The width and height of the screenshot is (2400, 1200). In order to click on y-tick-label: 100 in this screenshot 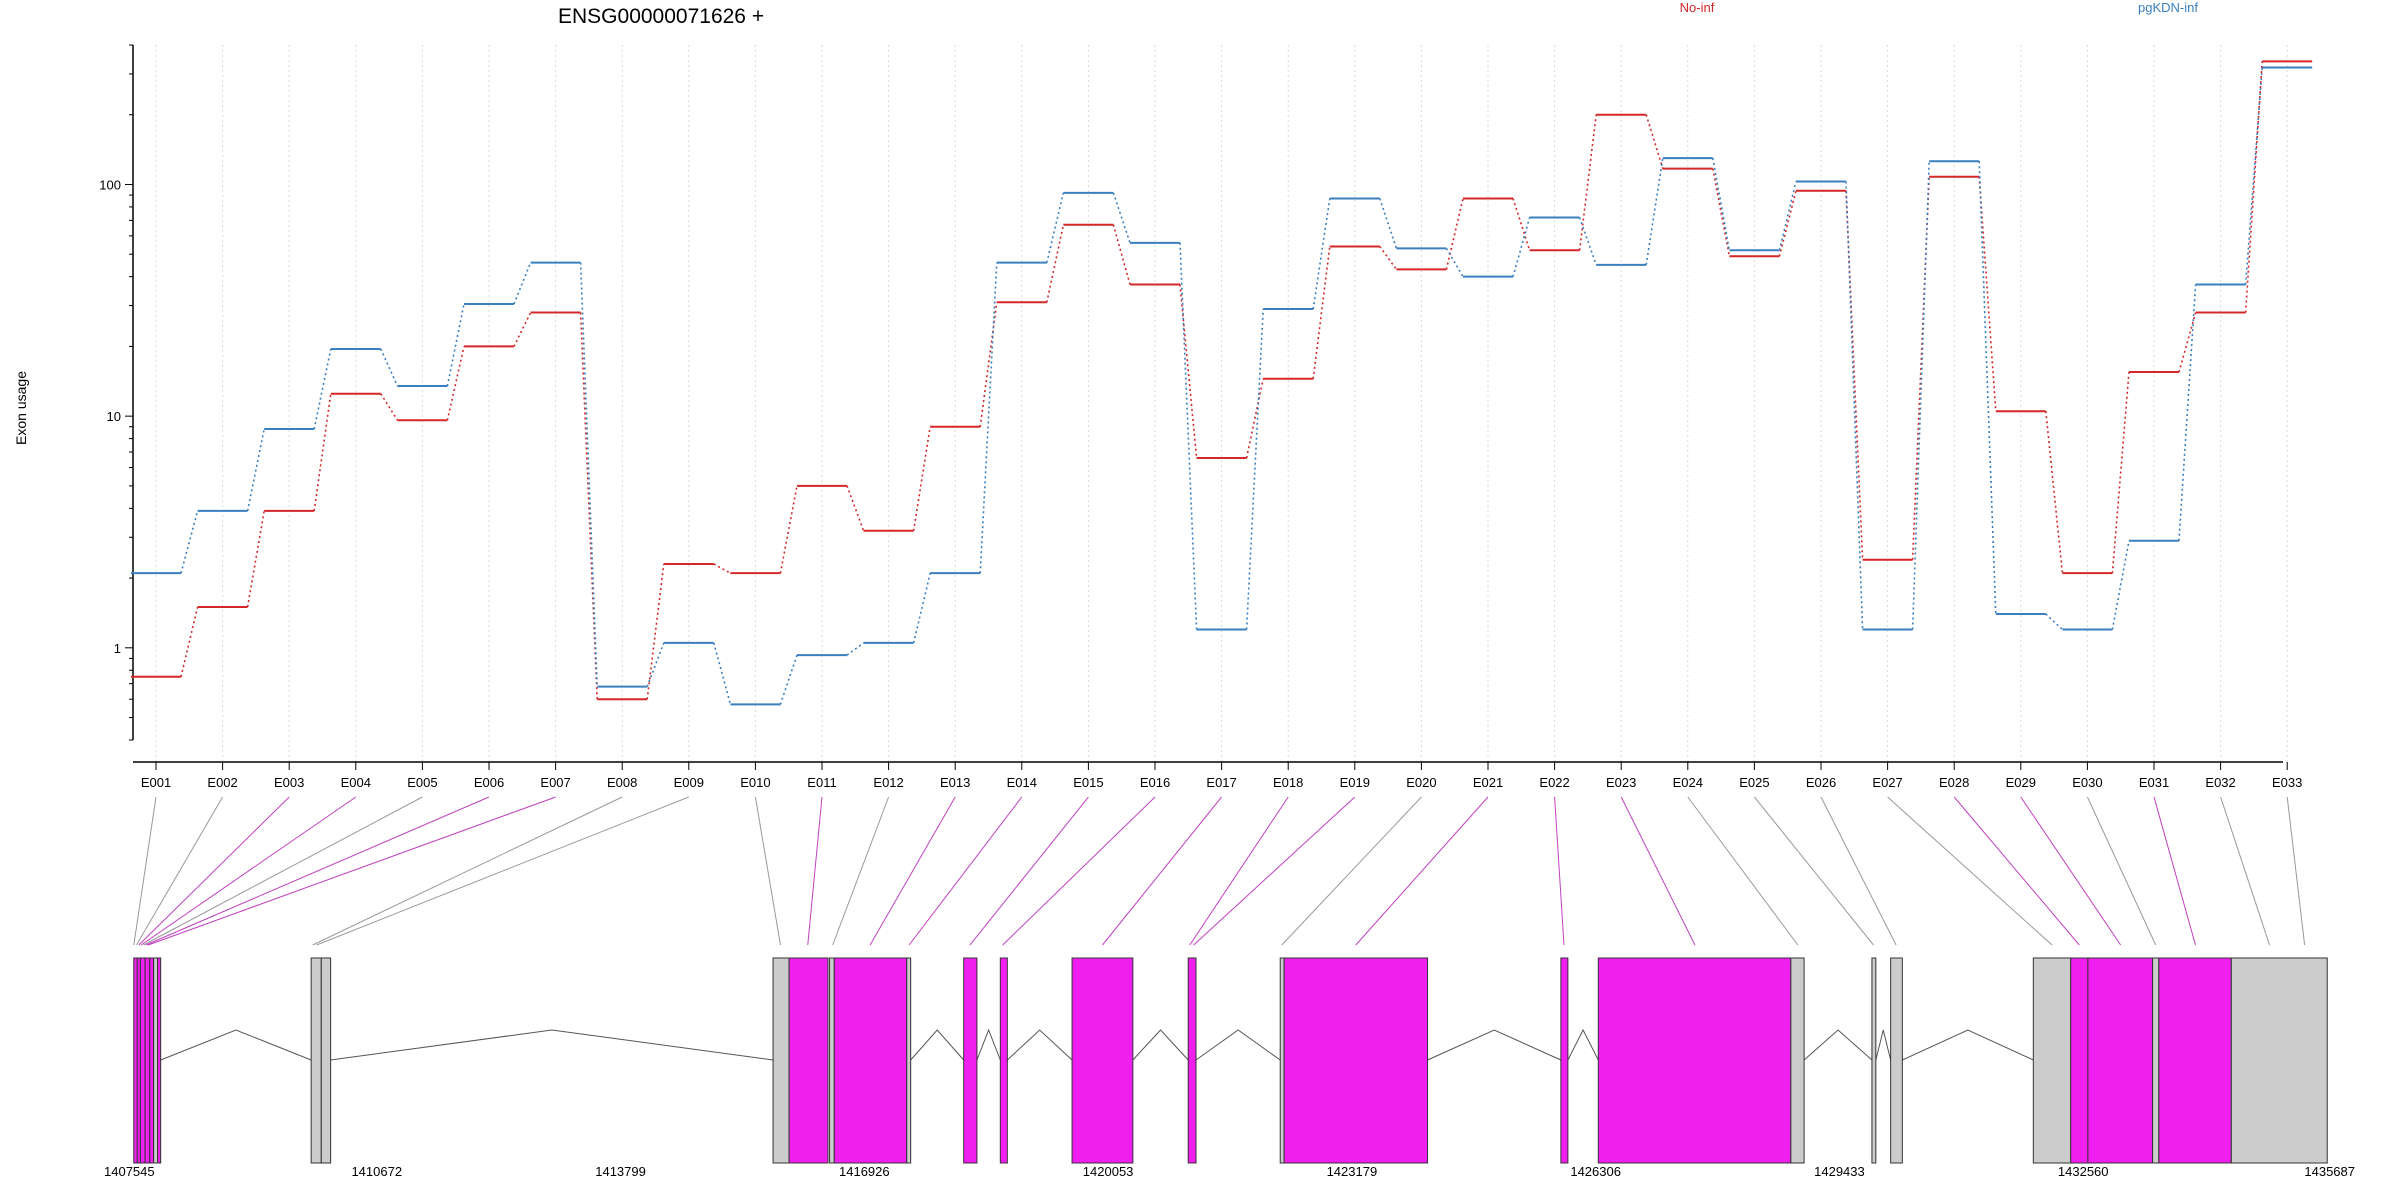, I will do `click(110, 184)`.